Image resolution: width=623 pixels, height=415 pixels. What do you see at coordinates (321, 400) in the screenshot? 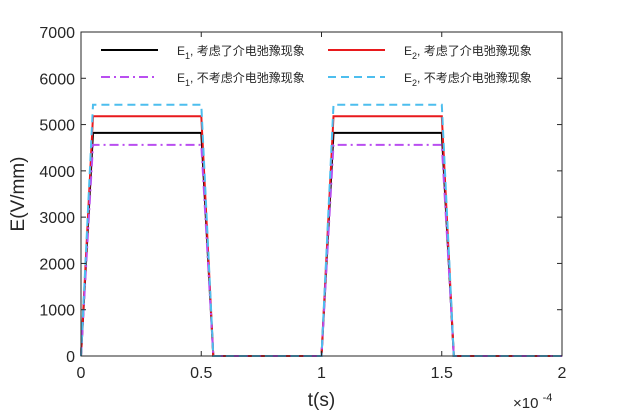
I see `x-axis-label: t(s)` at bounding box center [321, 400].